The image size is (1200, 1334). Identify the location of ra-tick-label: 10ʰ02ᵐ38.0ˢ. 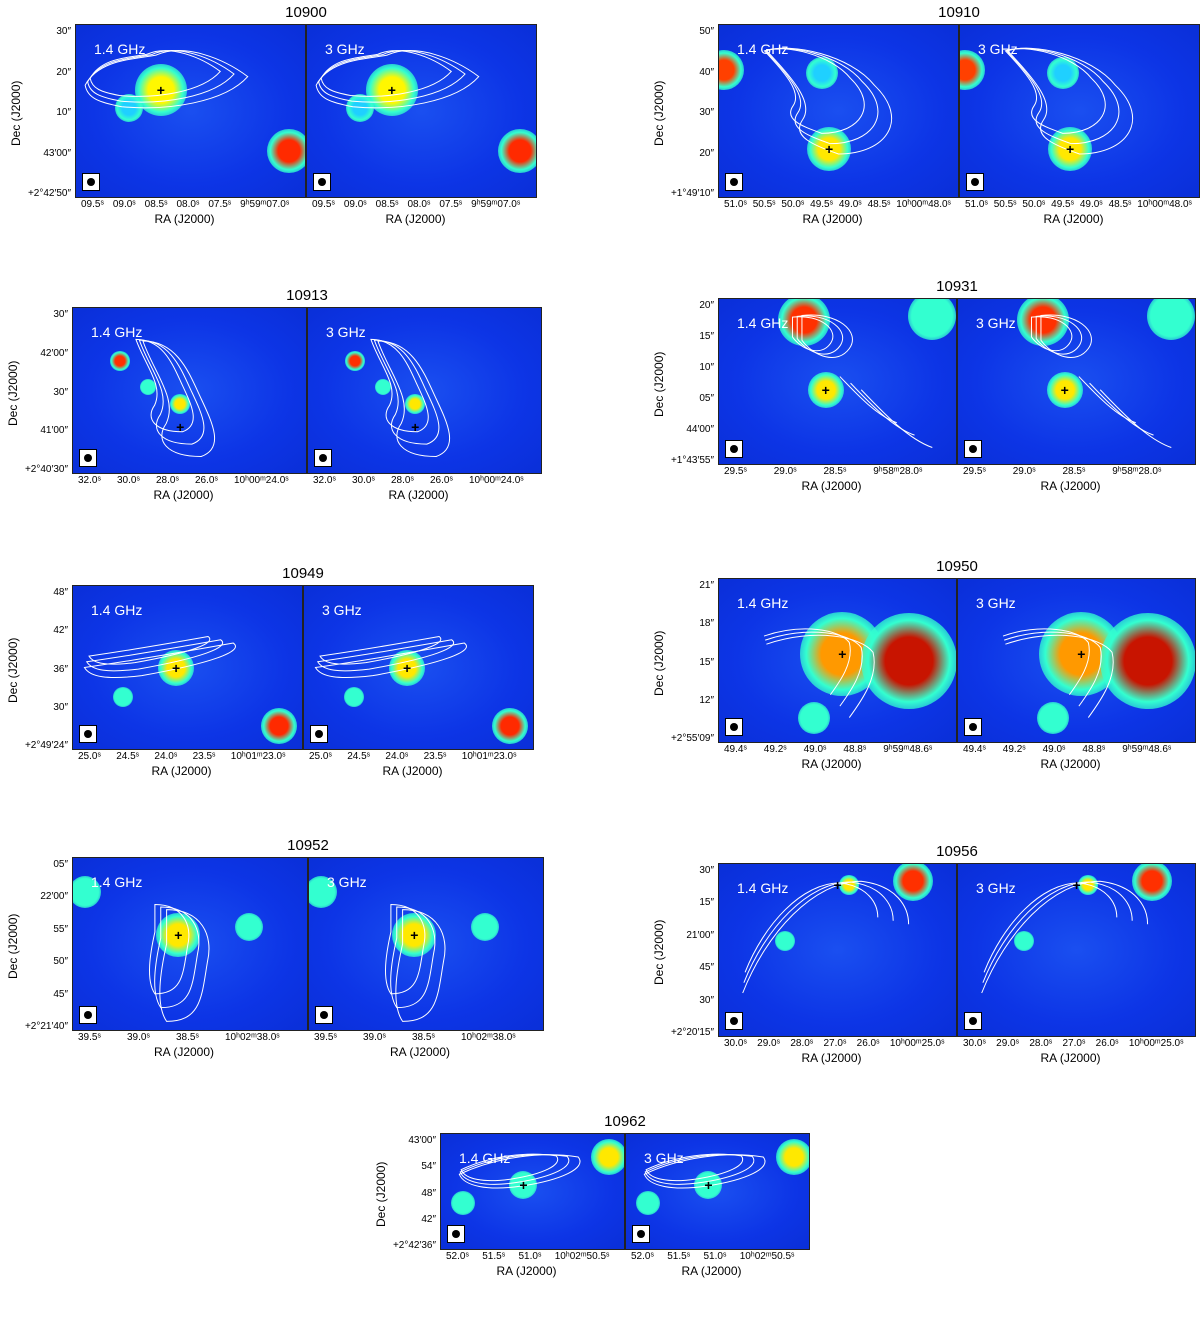
(252, 1037).